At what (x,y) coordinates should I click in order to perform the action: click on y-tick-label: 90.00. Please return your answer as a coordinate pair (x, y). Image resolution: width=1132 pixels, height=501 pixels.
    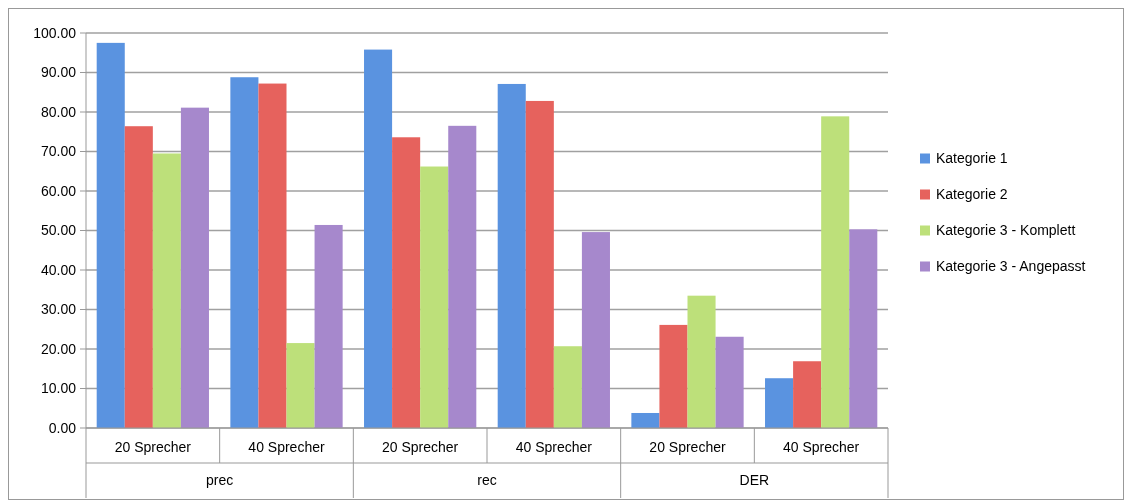
    Looking at the image, I should click on (58, 72).